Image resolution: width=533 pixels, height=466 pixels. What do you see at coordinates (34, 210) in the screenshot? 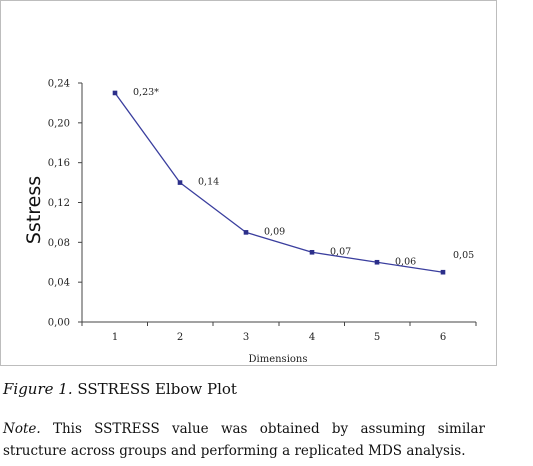
I see `y-axis-title: Sstress` at bounding box center [34, 210].